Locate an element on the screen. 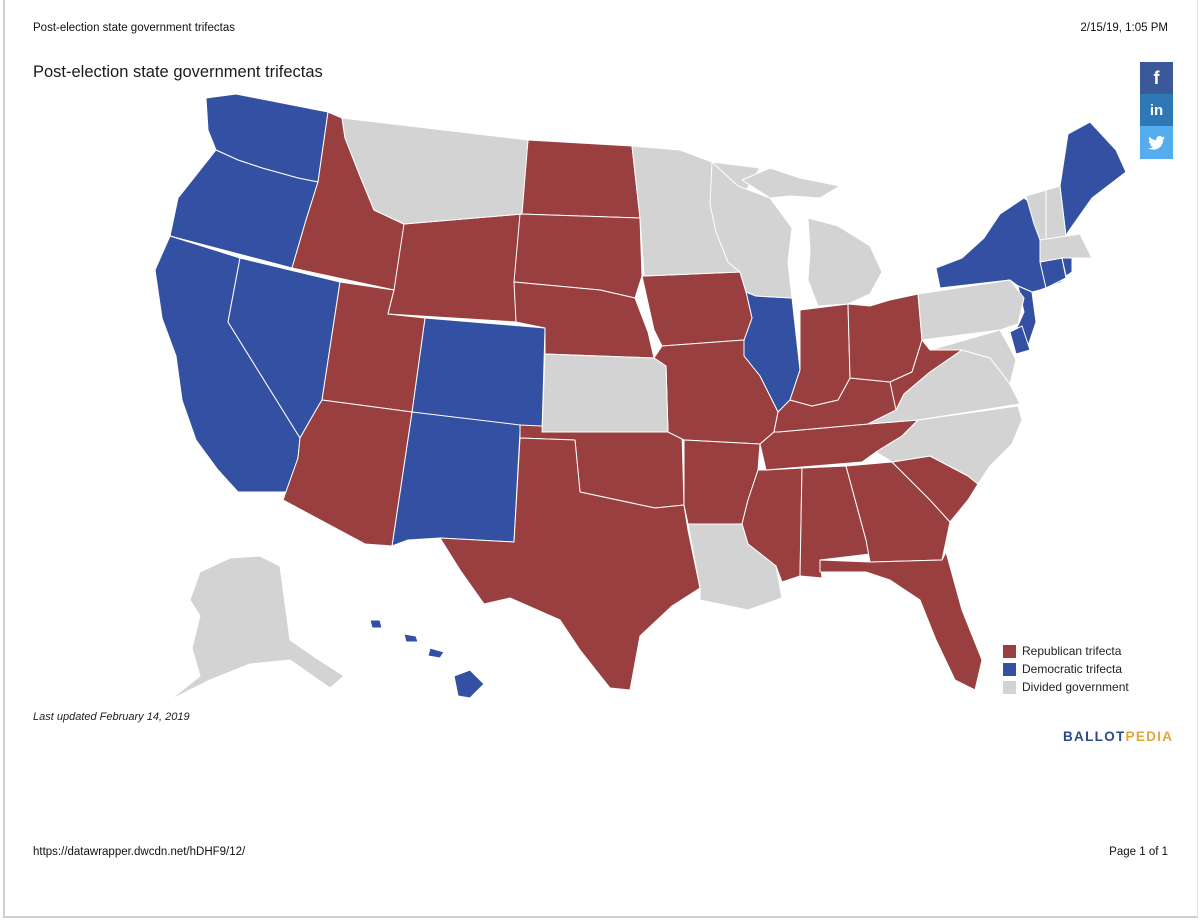 The height and width of the screenshot is (922, 1200). twitter-share-button is located at coordinates (1156, 142).